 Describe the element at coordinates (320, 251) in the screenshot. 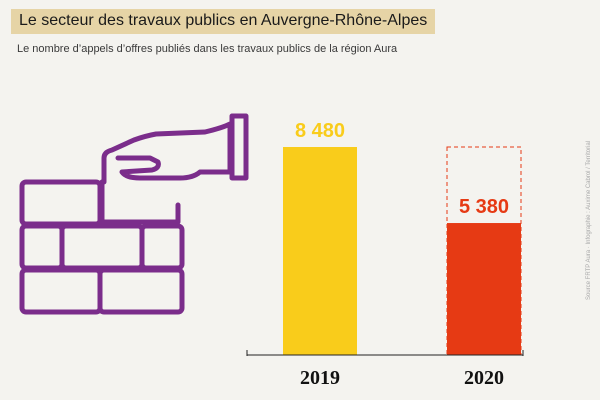

I see `bar-2019` at that location.